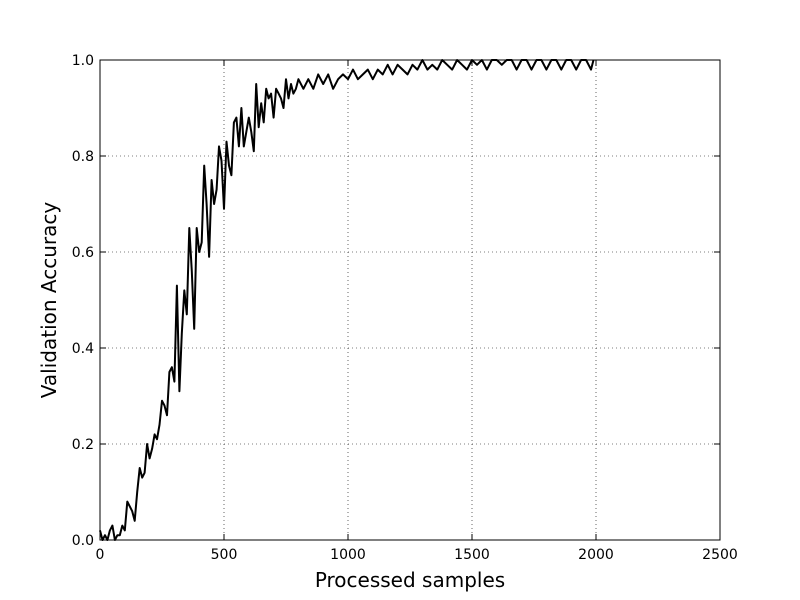 Image resolution: width=800 pixels, height=600 pixels. What do you see at coordinates (224, 555) in the screenshot?
I see `x-tick-label: 500` at bounding box center [224, 555].